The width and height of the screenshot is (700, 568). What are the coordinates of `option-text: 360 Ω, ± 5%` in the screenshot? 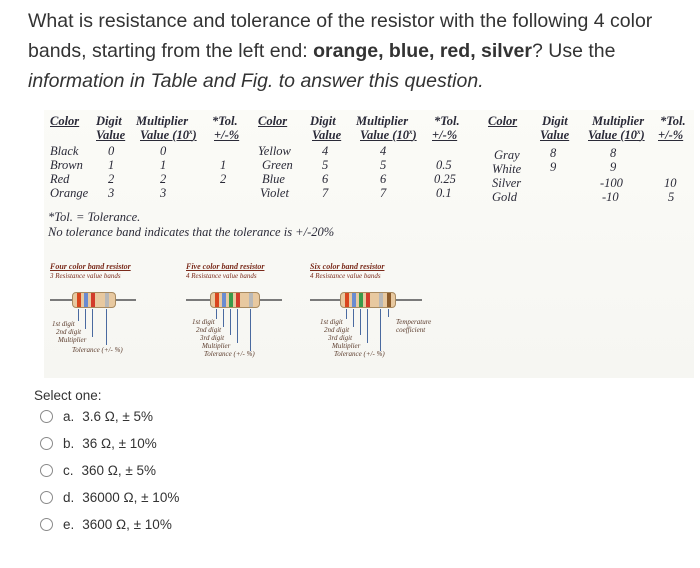 It's located at (119, 470).